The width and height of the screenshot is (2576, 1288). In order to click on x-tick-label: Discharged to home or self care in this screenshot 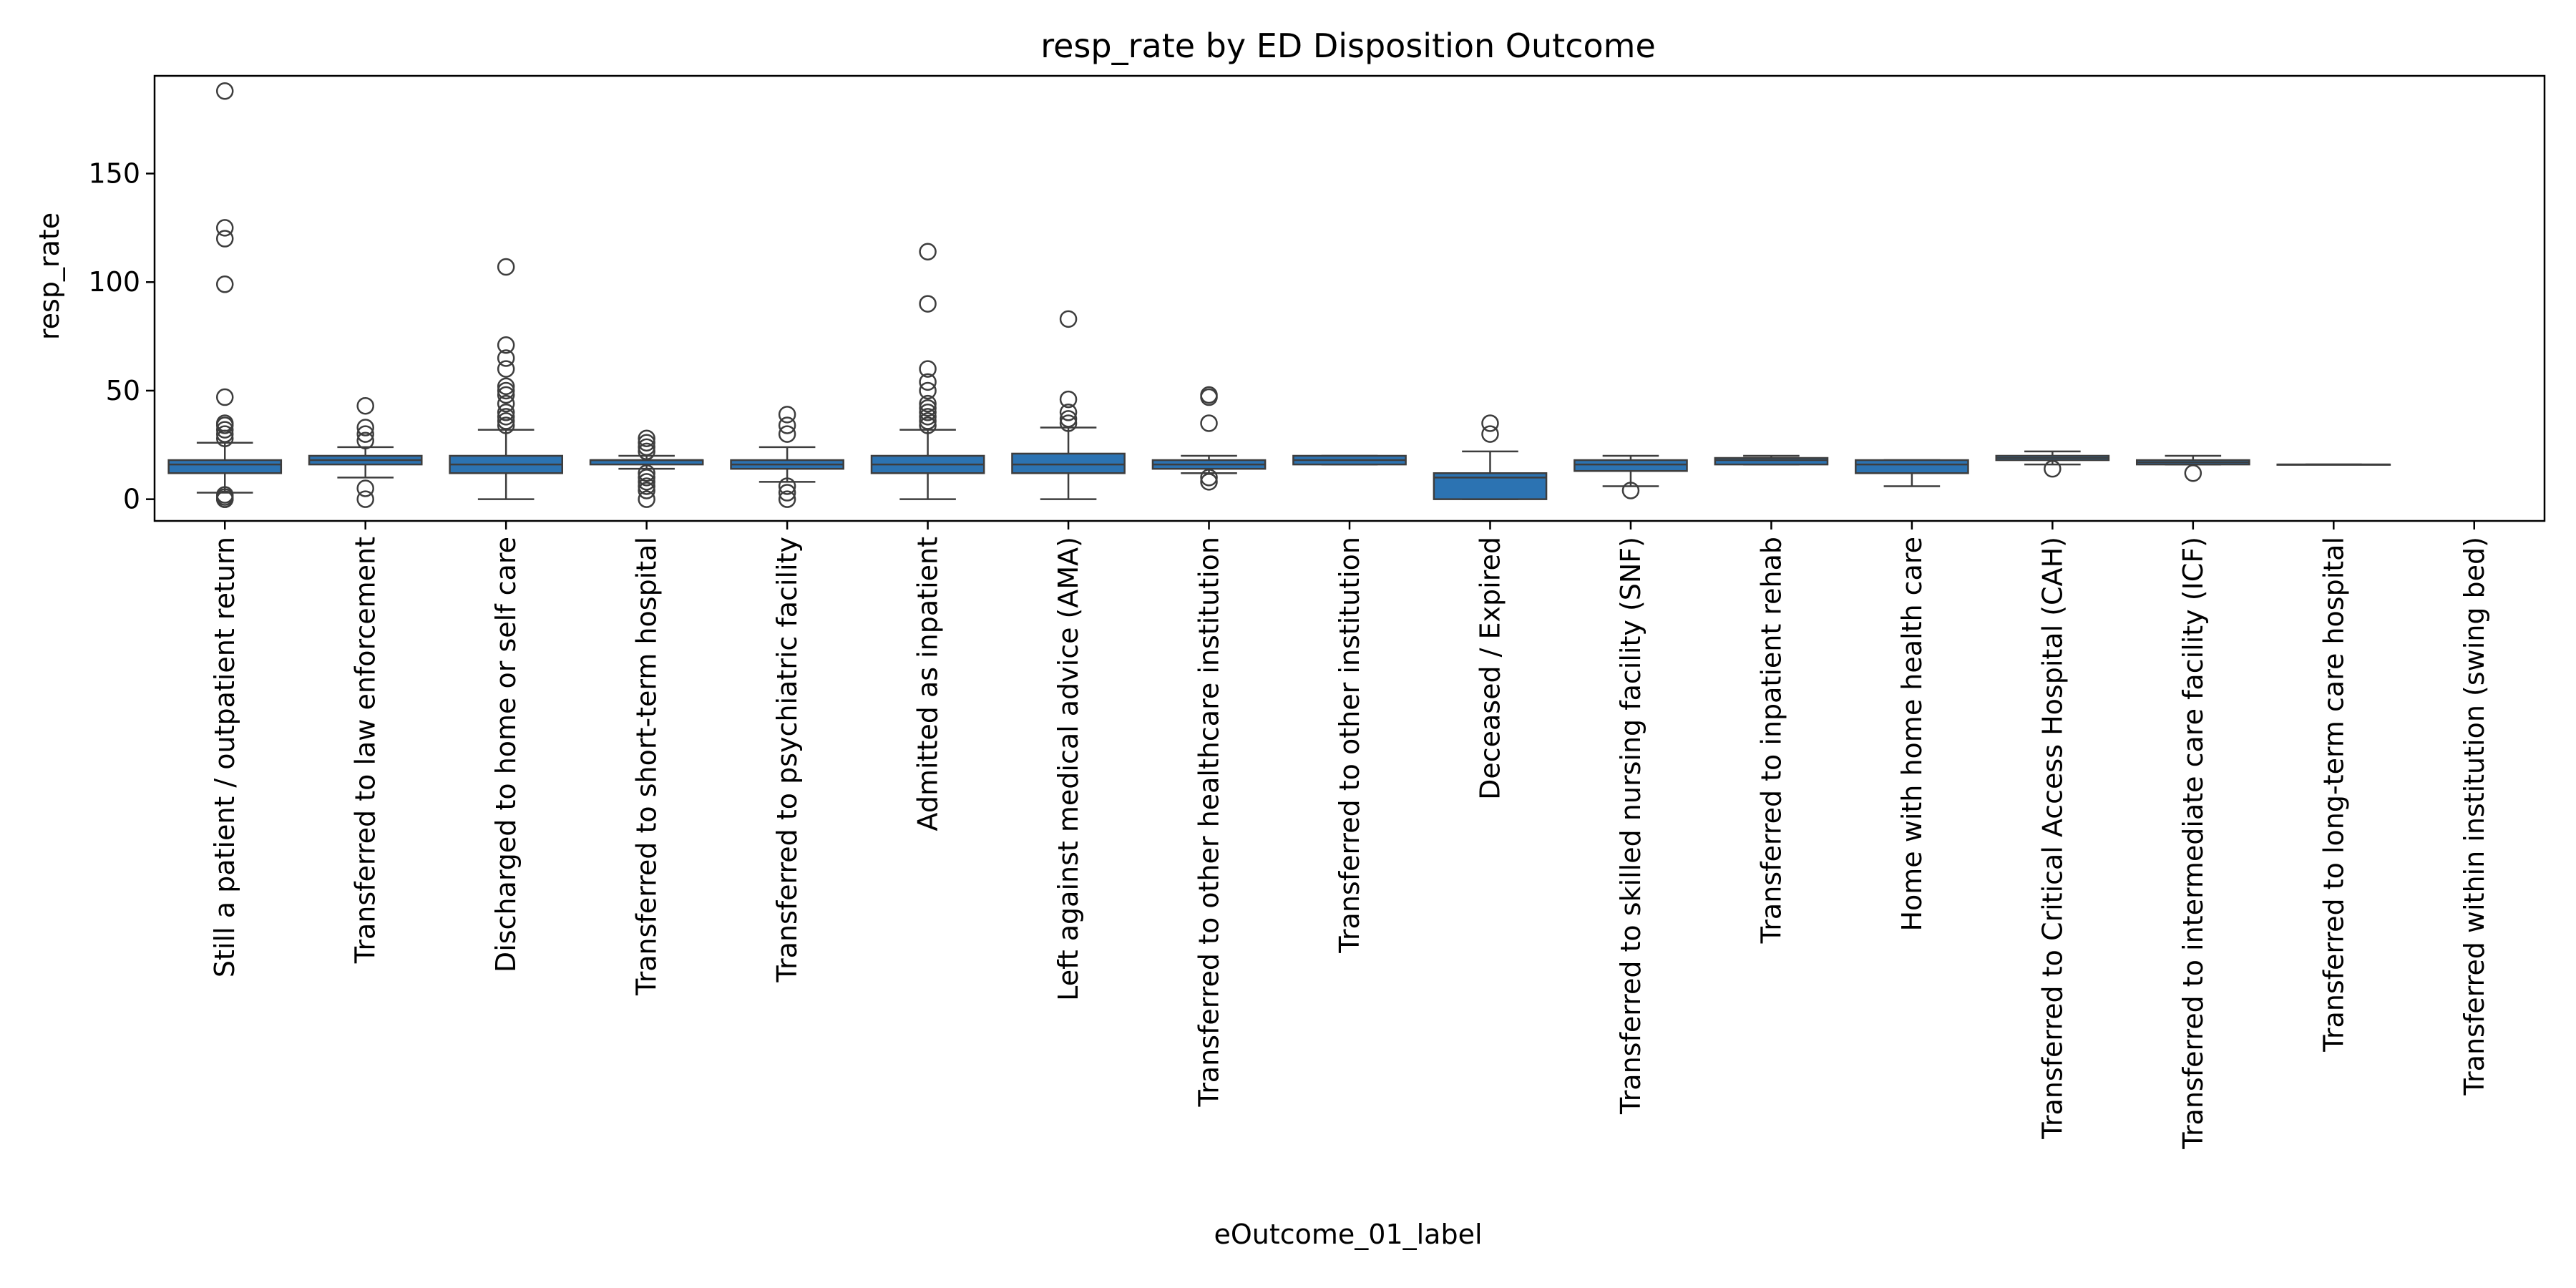, I will do `click(506, 754)`.